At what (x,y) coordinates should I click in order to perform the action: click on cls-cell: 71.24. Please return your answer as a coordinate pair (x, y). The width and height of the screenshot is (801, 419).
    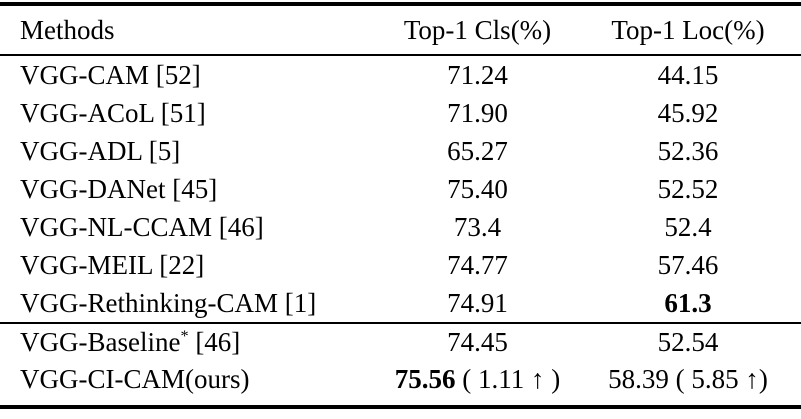
    Looking at the image, I should click on (477, 75).